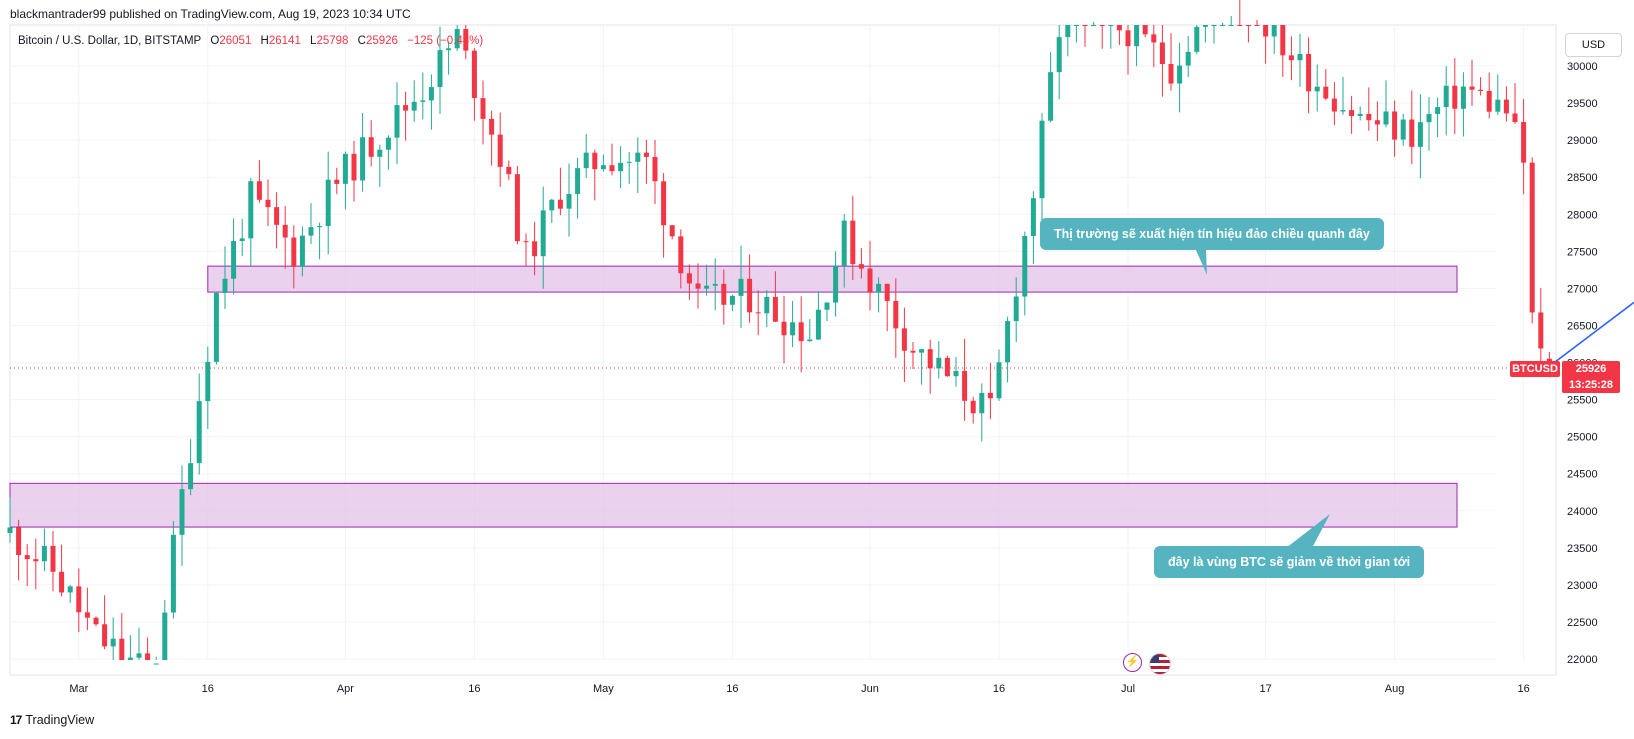 Image resolution: width=1634 pixels, height=739 pixels. Describe the element at coordinates (1591, 377) in the screenshot. I see `last-price-tag: 25926 13:25:28` at that location.